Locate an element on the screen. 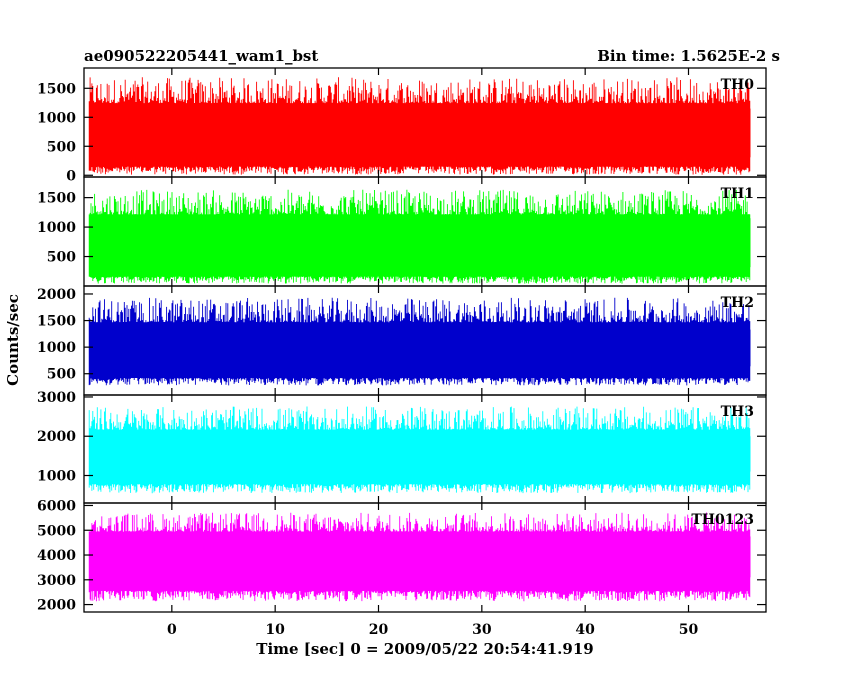 The height and width of the screenshot is (685, 850). y-tick-label: 0 is located at coordinates (71, 176).